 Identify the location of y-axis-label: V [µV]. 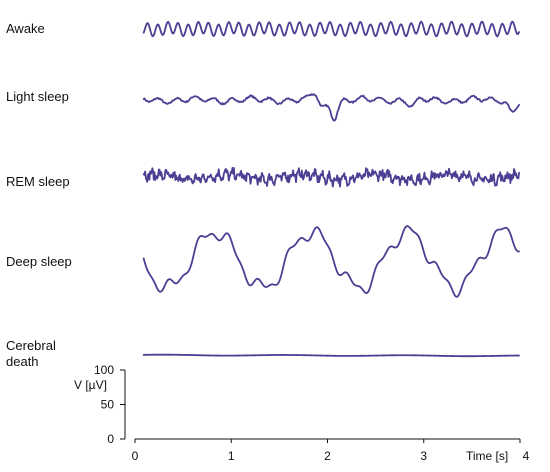
(90, 385).